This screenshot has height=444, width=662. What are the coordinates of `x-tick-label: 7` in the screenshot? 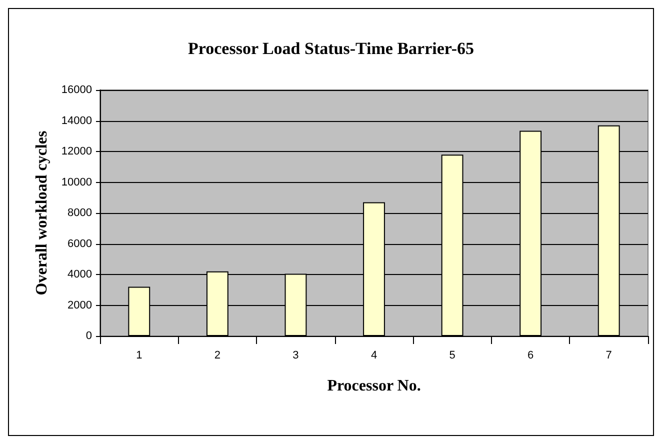 It's located at (609, 356).